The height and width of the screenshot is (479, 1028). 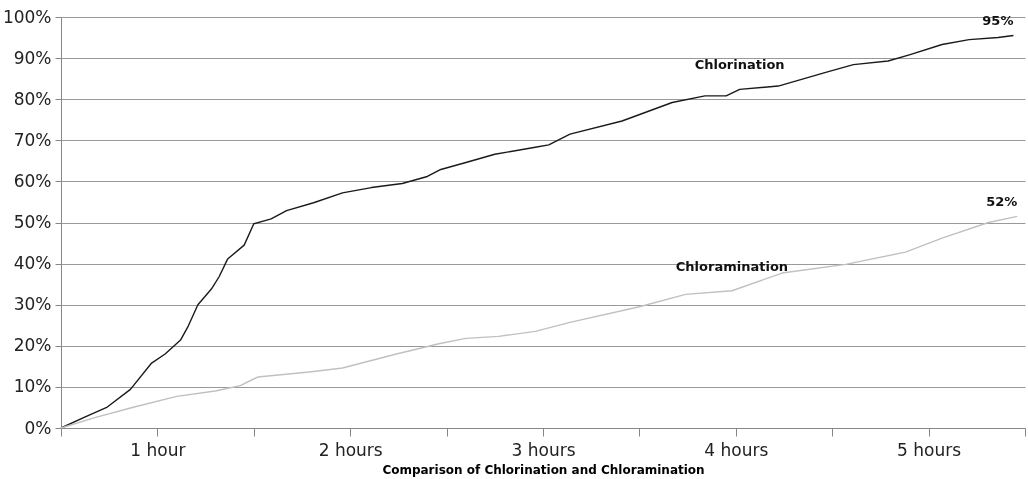 What do you see at coordinates (158, 449) in the screenshot?
I see `x-tick-label: 1 hour` at bounding box center [158, 449].